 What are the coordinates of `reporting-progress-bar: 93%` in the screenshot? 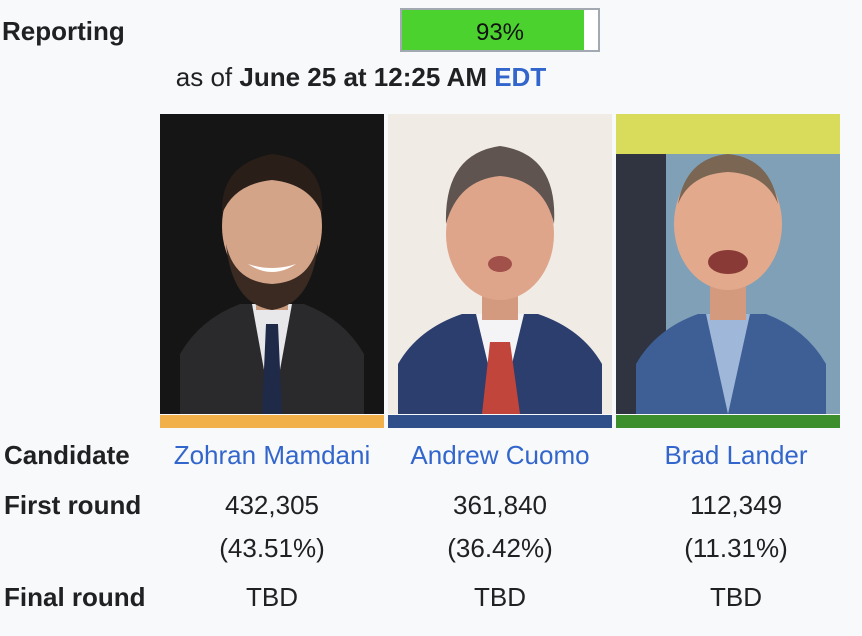 It's located at (500, 30).